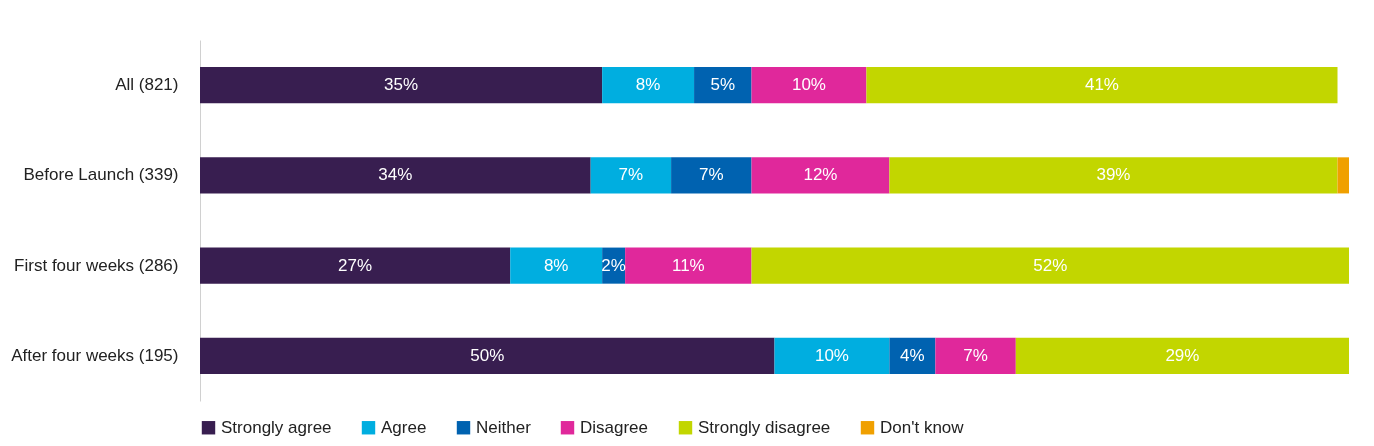 This screenshot has height=446, width=1374. I want to click on data-label: 41%, so click(1101, 85).